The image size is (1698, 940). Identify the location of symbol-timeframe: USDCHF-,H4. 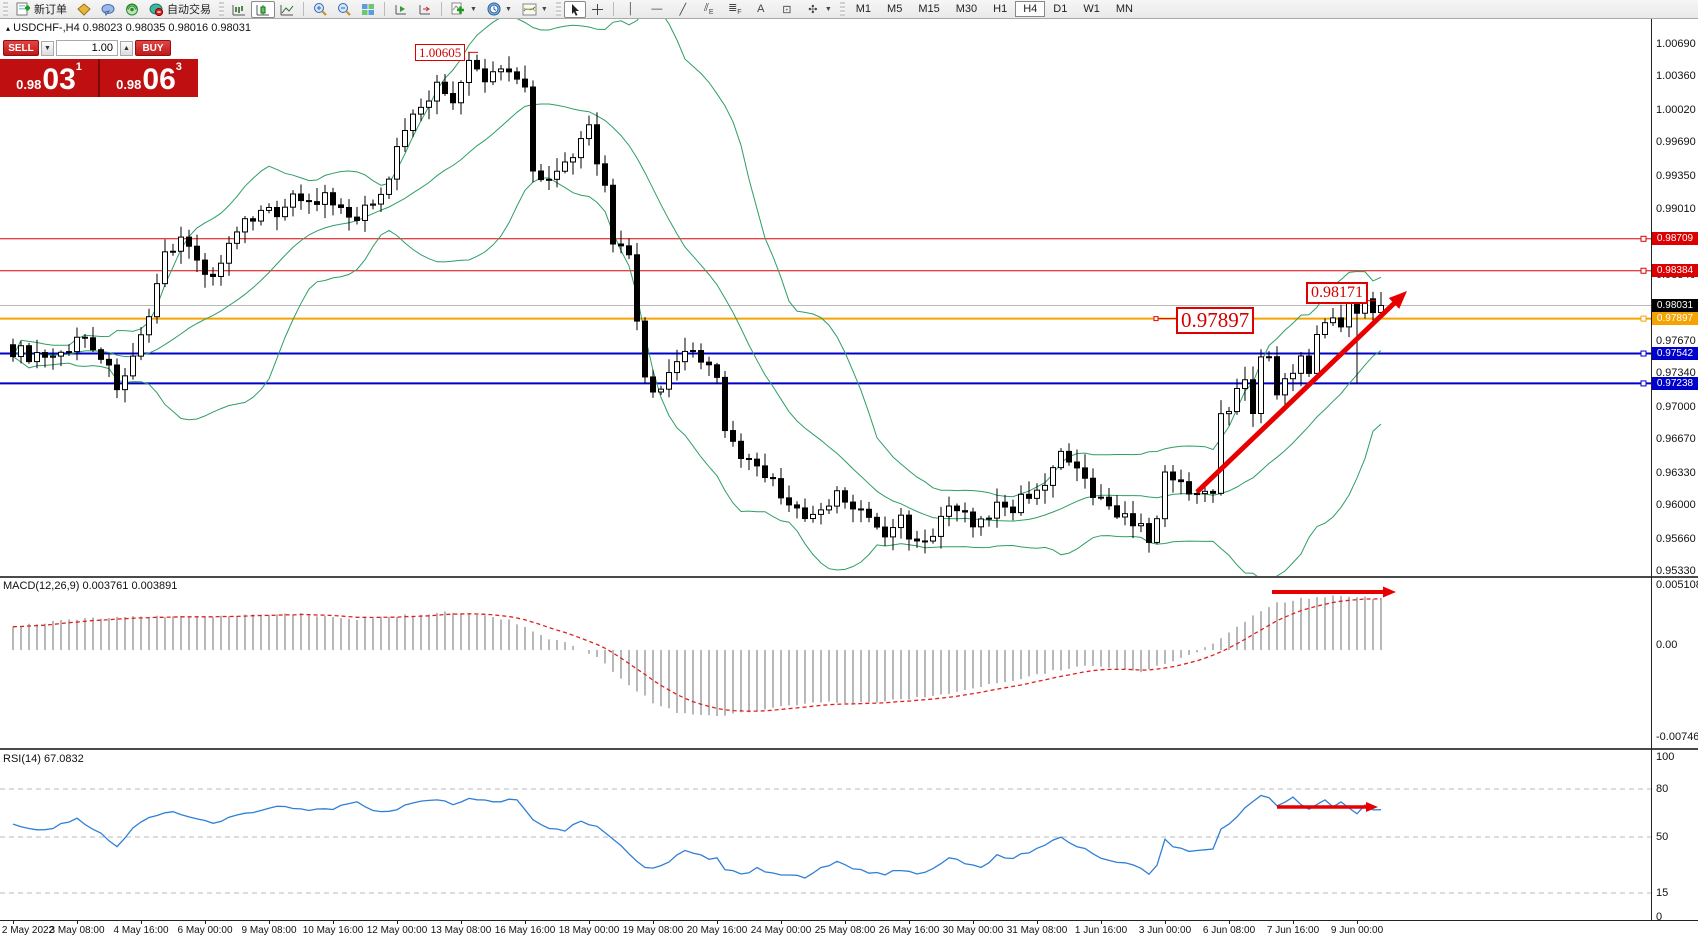
(46, 28).